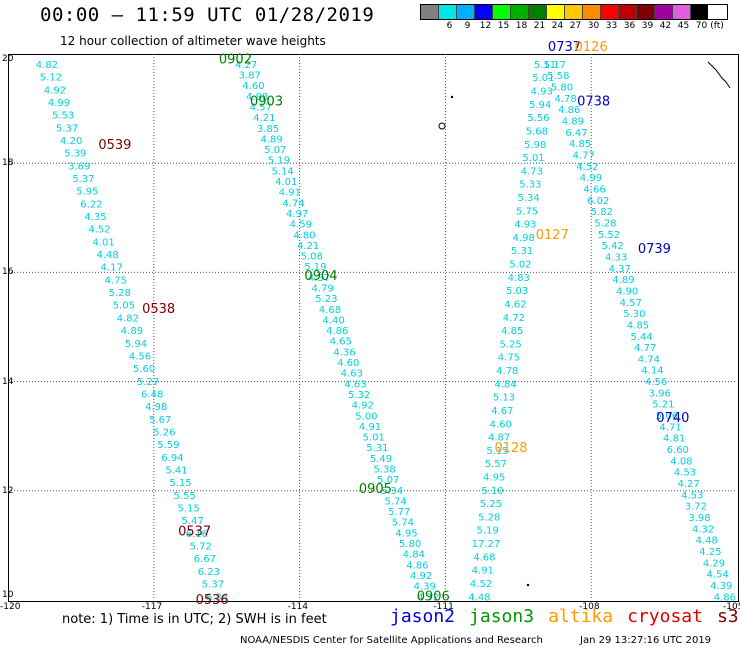 Image resolution: width=740 pixels, height=650 pixels. I want to click on pass-time-label: 0739, so click(654, 249).